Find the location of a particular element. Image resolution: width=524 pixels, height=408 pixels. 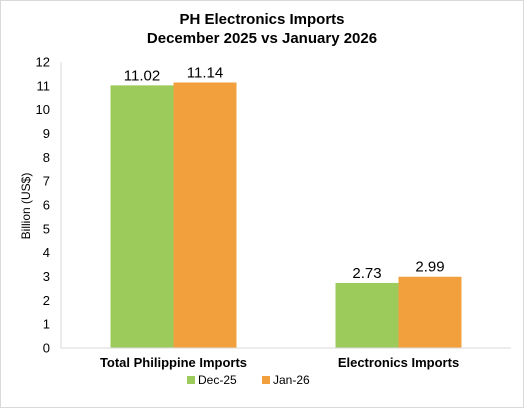

y-tick-label: 6 is located at coordinates (46, 205).